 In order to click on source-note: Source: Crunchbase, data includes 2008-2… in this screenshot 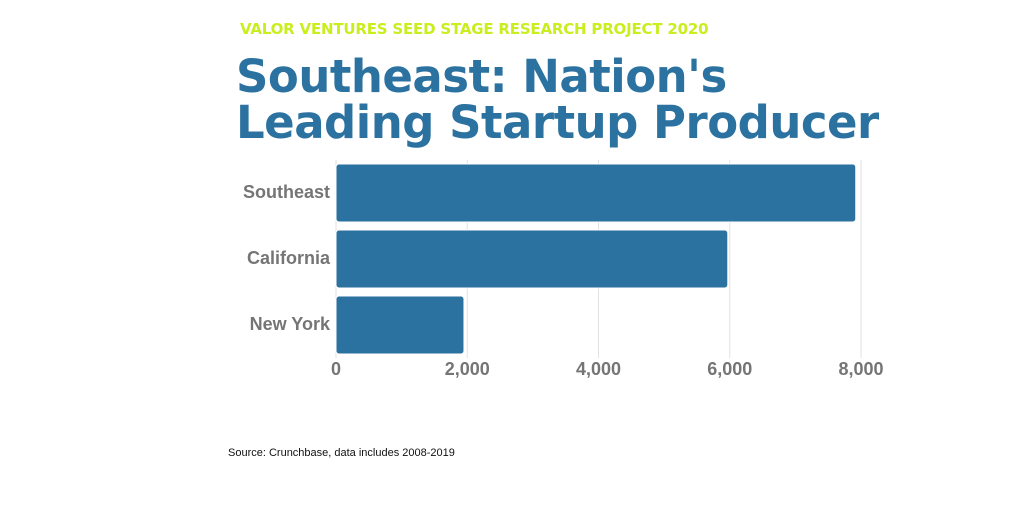, I will do `click(341, 453)`.